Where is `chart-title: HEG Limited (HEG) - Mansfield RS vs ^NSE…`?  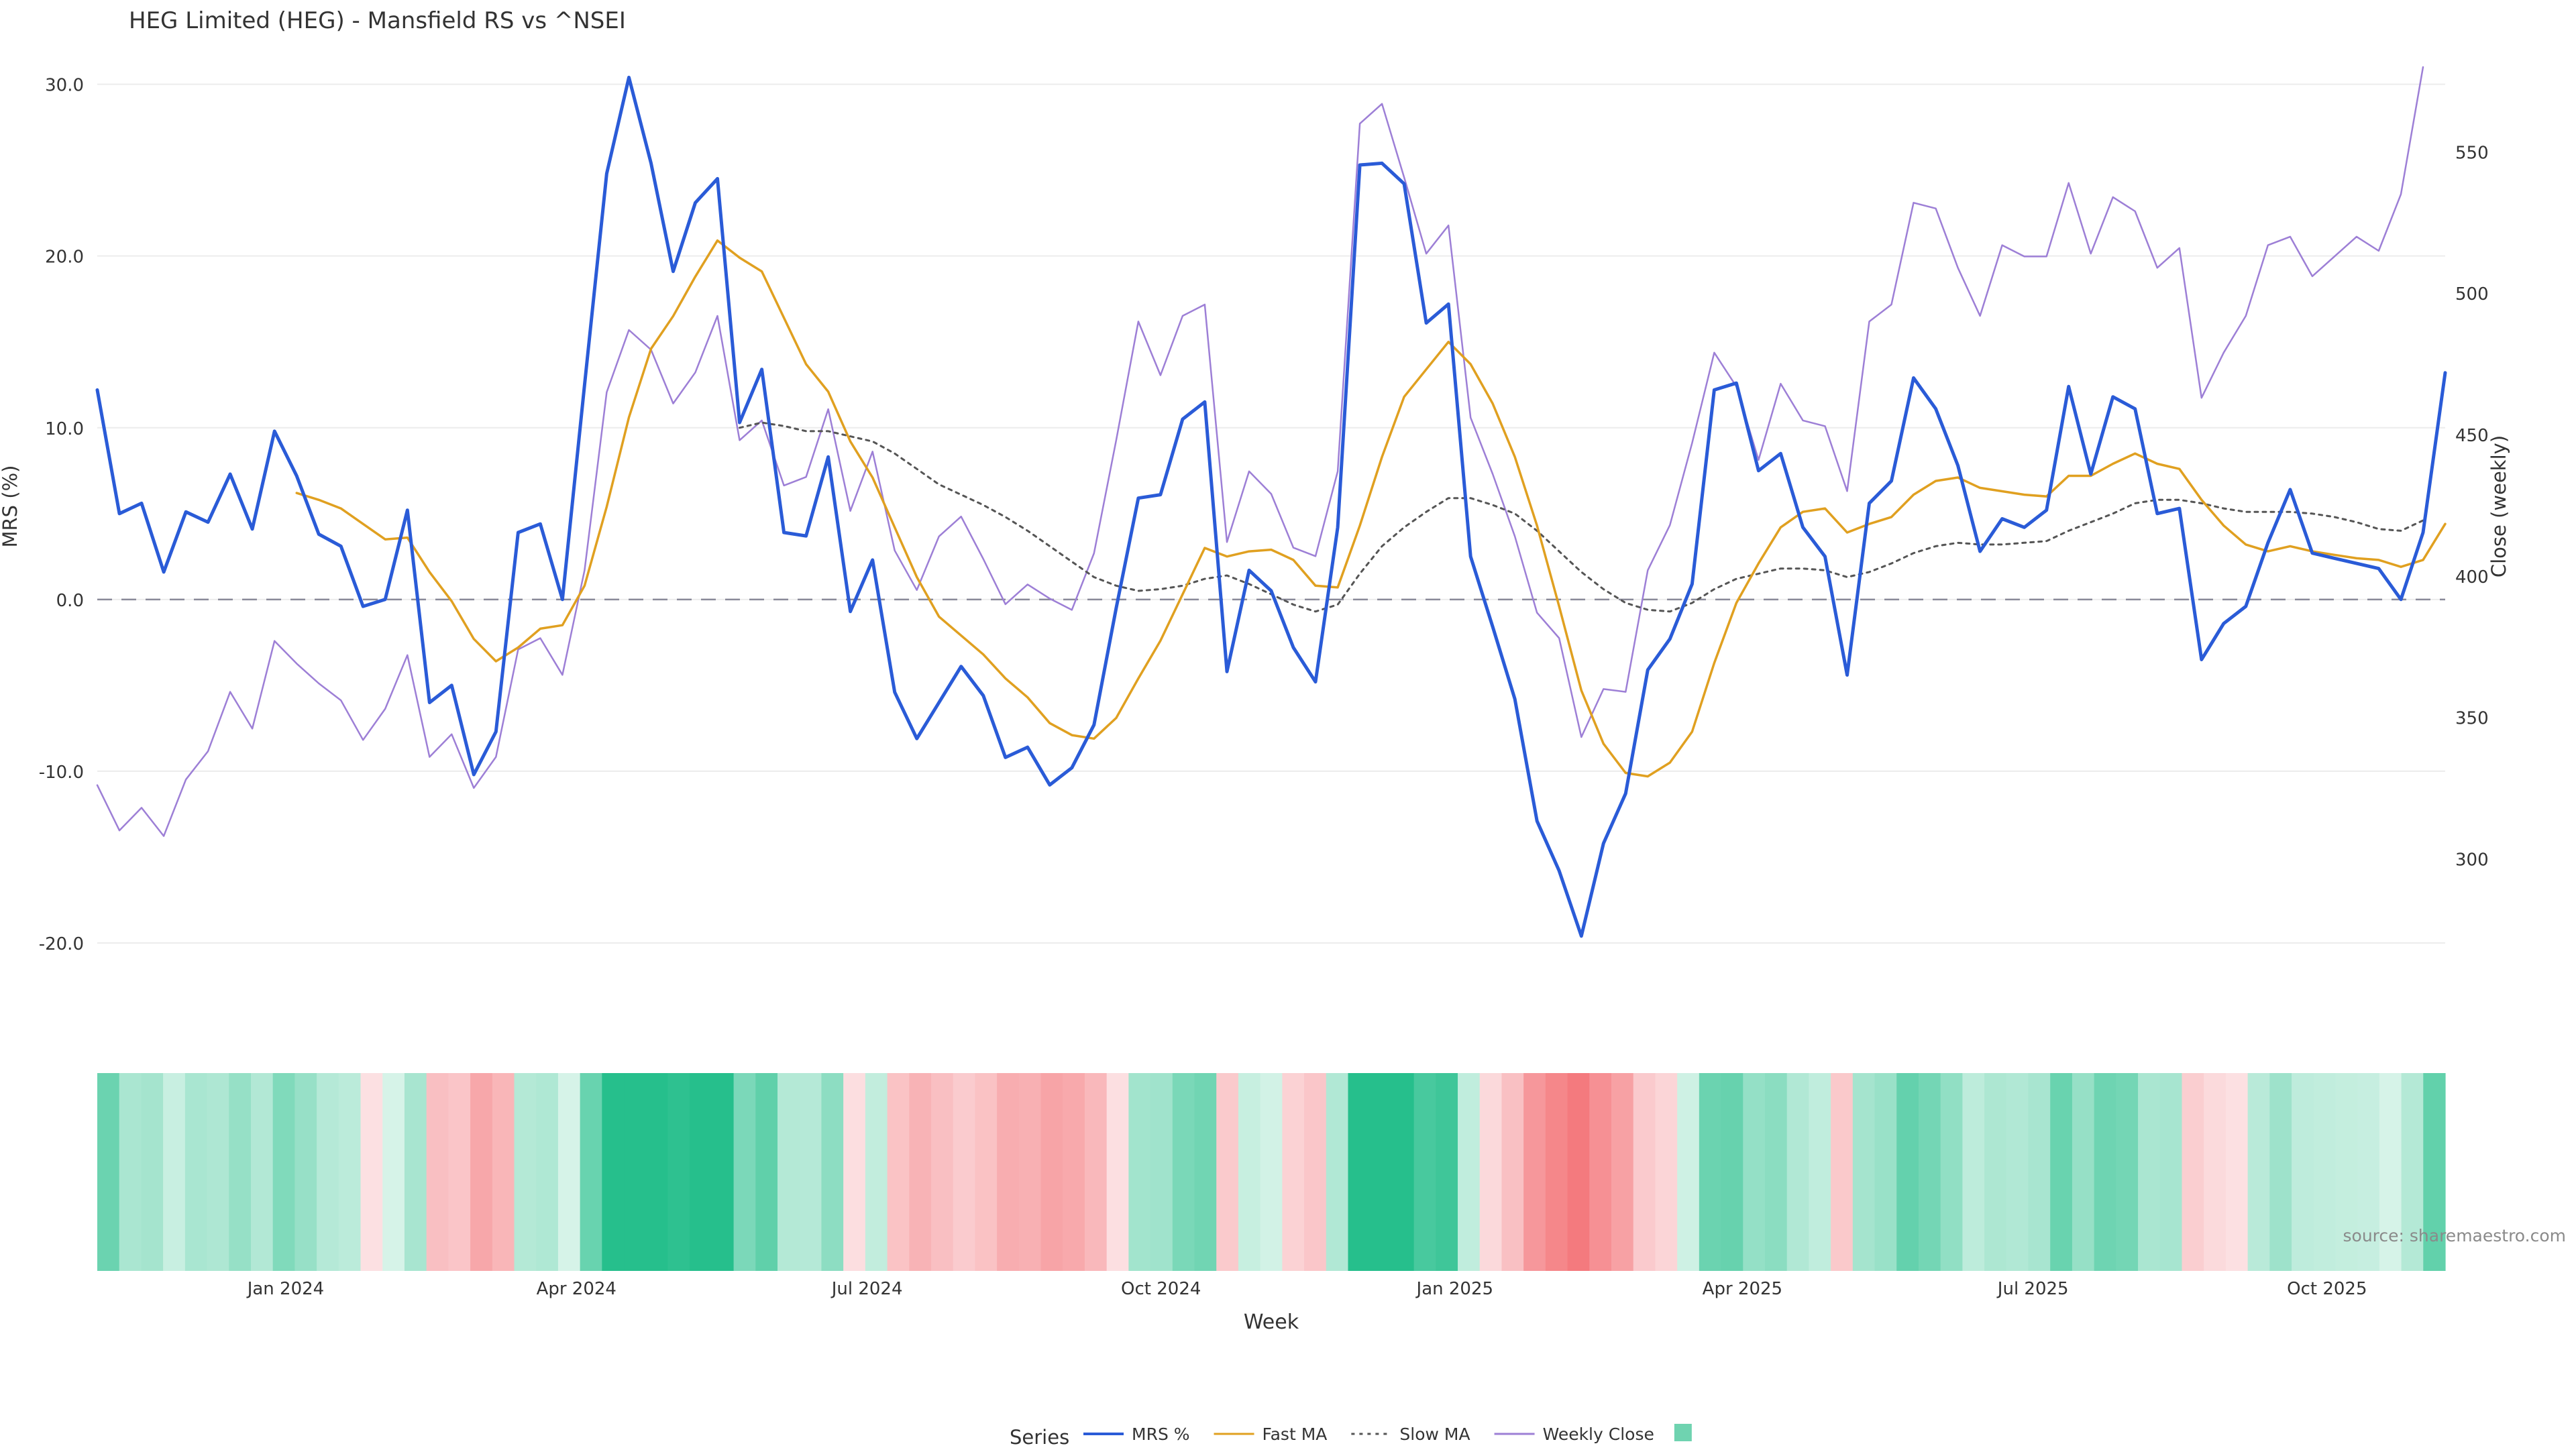 chart-title: HEG Limited (HEG) - Mansfield RS vs ^NSE… is located at coordinates (377, 20).